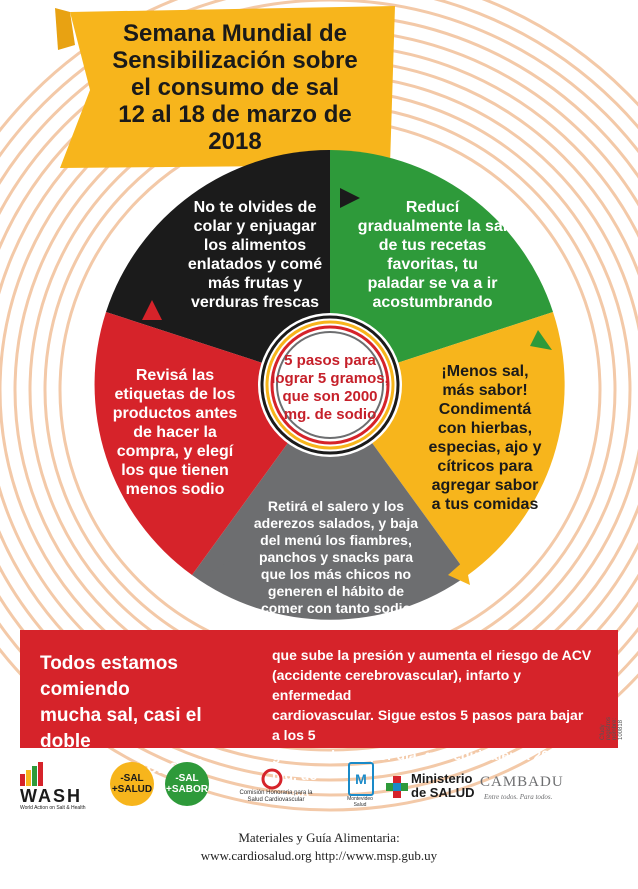 The image size is (638, 889). I want to click on wash-wordmark: WASH, so click(51, 796).